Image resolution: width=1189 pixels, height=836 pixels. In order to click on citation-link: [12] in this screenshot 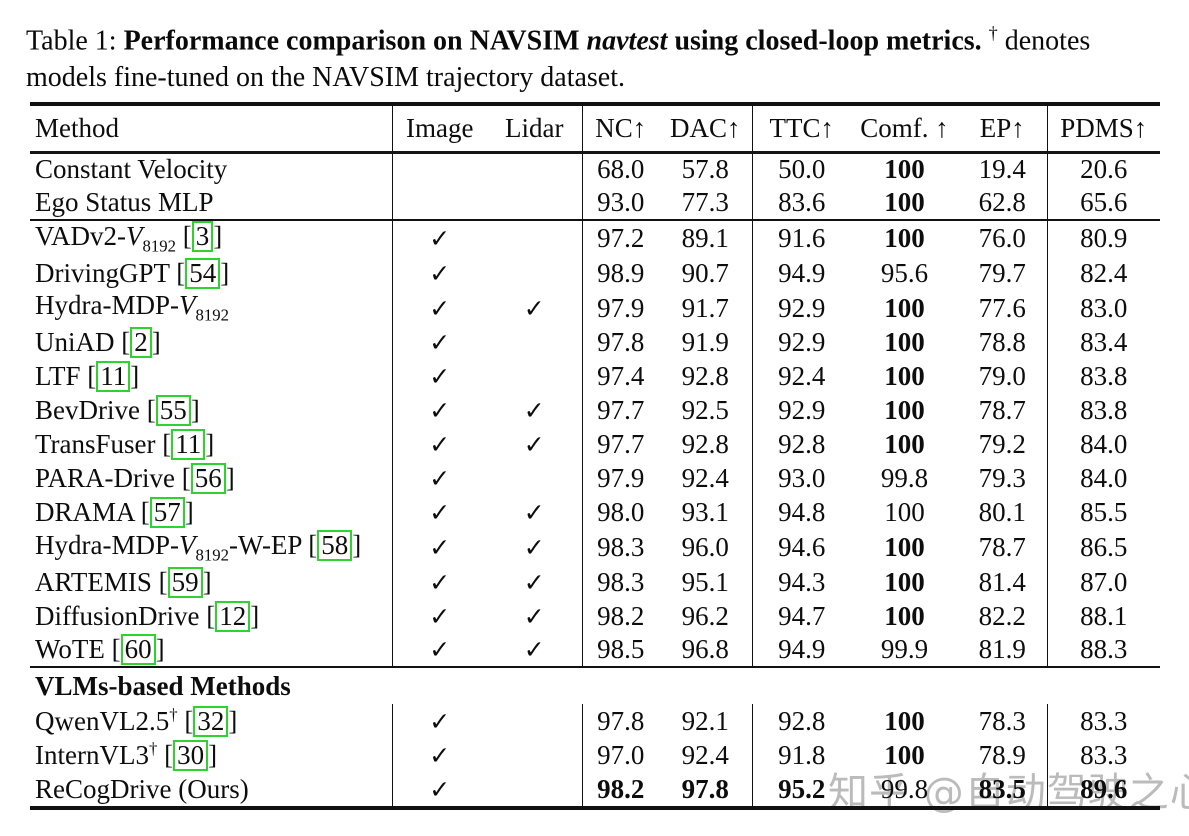, I will do `click(233, 616)`.